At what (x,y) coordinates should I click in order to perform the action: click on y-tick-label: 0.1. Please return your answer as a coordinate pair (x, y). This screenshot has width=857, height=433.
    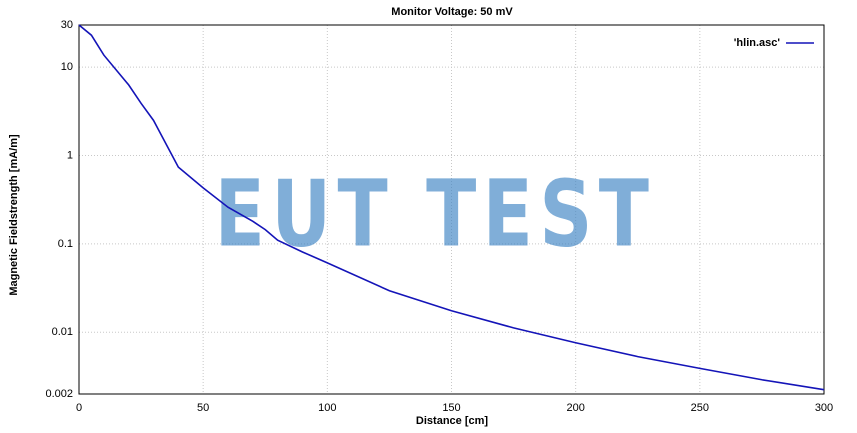
    Looking at the image, I should click on (65, 244).